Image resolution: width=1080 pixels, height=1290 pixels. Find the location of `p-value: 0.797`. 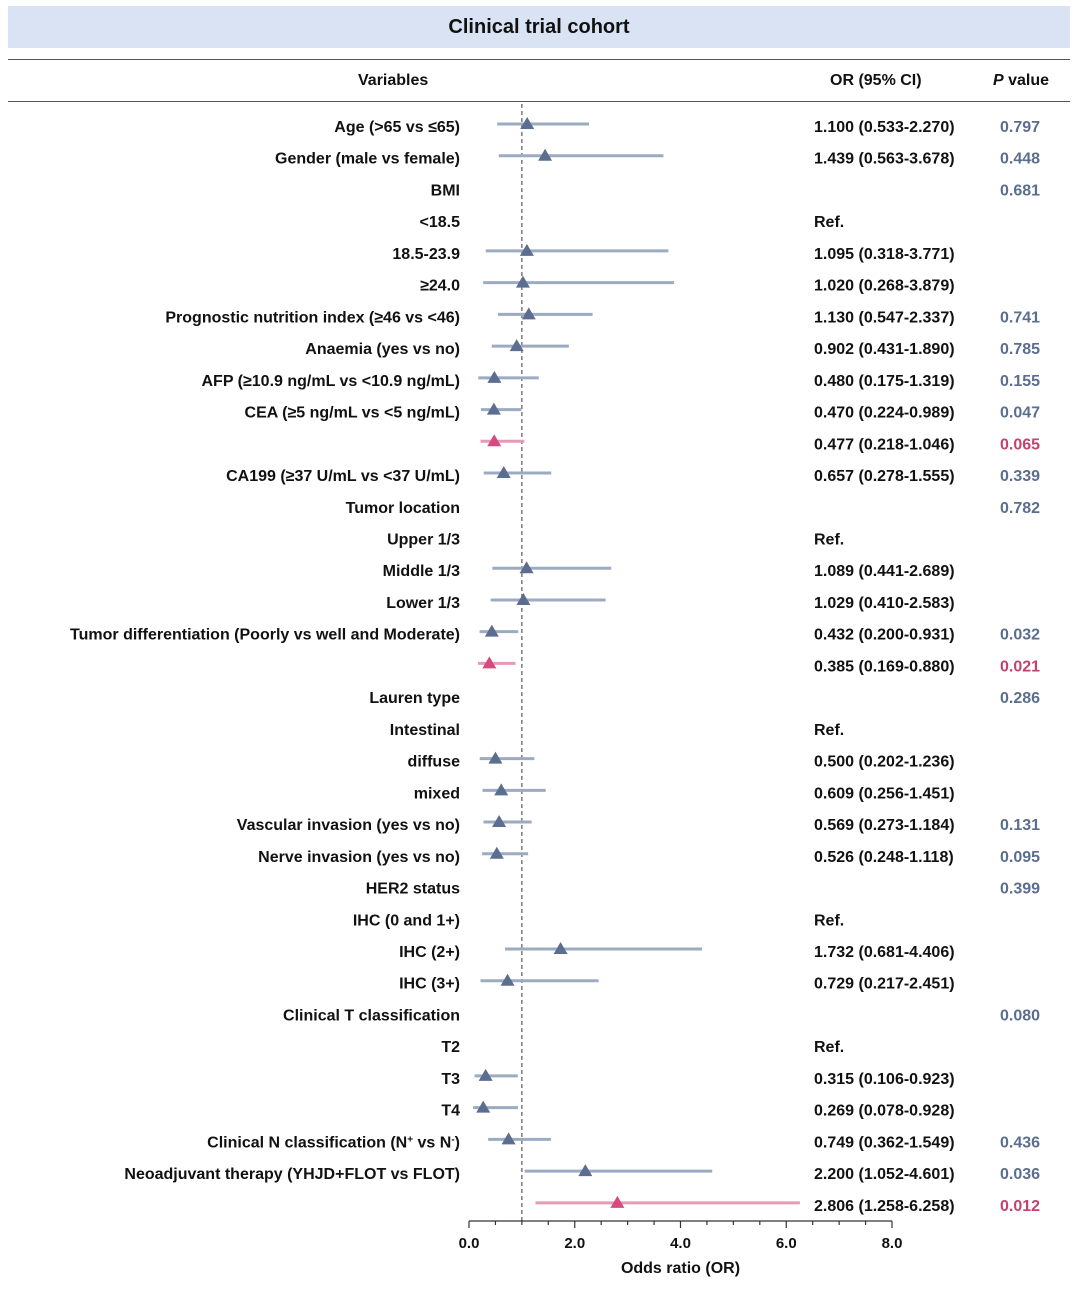

p-value: 0.797 is located at coordinates (1020, 127).